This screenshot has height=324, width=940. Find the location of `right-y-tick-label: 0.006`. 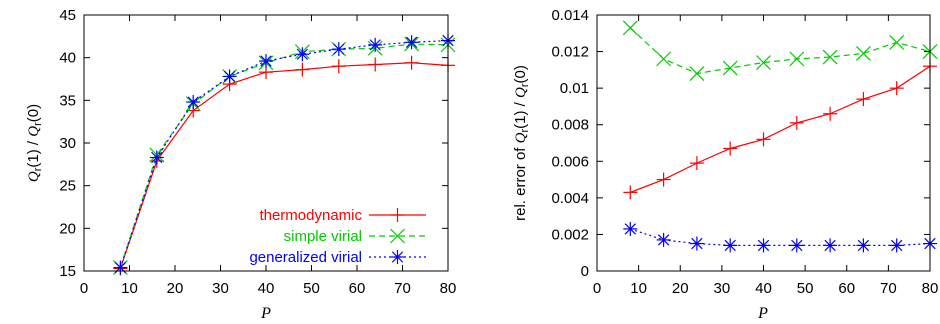

right-y-tick-label: 0.006 is located at coordinates (570, 161).